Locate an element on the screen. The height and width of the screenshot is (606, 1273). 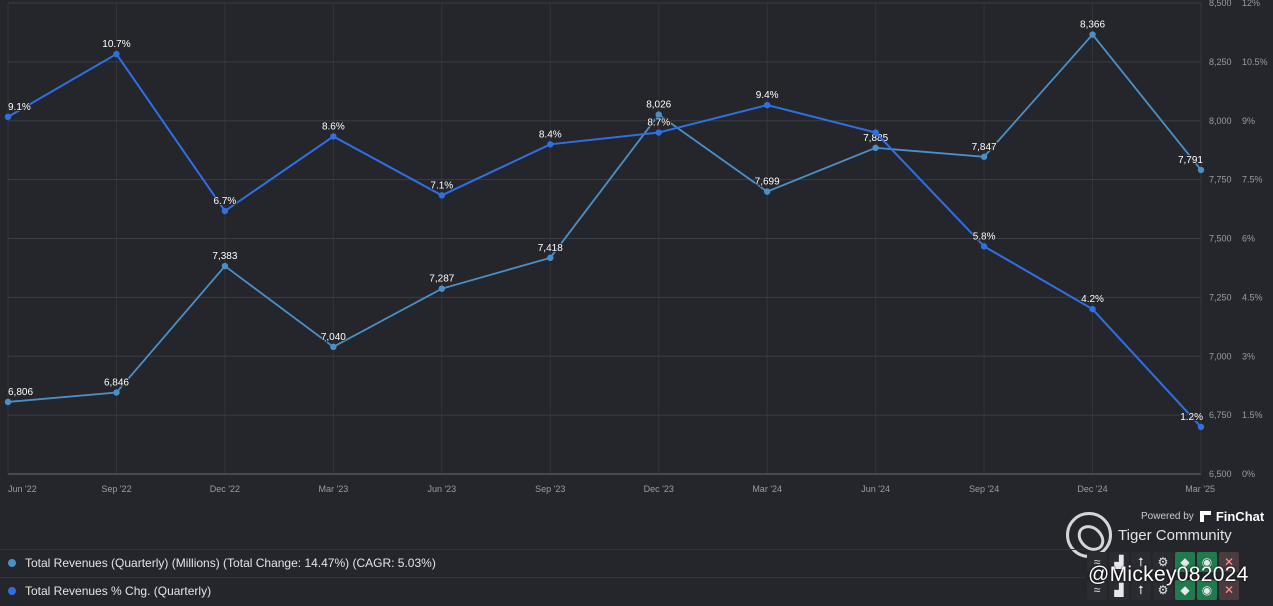
legend-dot-revenues is located at coordinates (12, 562).